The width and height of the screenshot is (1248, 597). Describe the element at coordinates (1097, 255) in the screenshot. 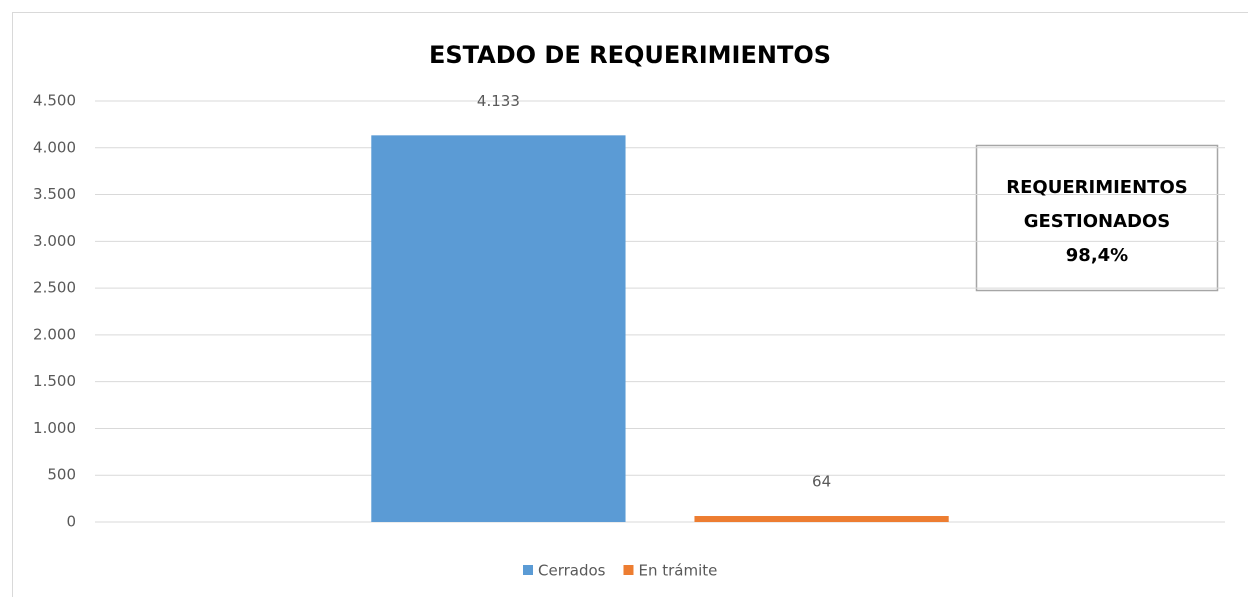

I see `annotation-text: 98,4%` at that location.